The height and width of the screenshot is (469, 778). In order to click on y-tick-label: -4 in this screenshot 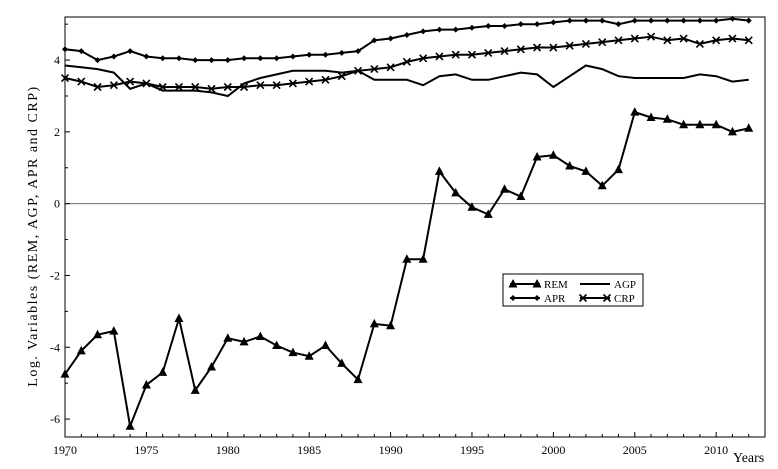, I will do `click(55, 347)`.